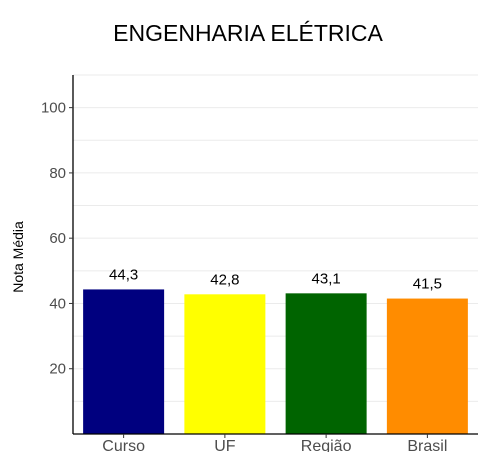  Describe the element at coordinates (224, 279) in the screenshot. I see `data-label: 42,8` at that location.